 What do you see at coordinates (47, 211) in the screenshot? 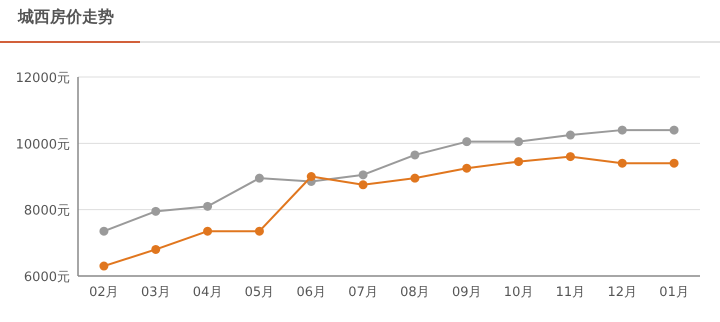
I see `y-tick-label: 8000元` at bounding box center [47, 211].